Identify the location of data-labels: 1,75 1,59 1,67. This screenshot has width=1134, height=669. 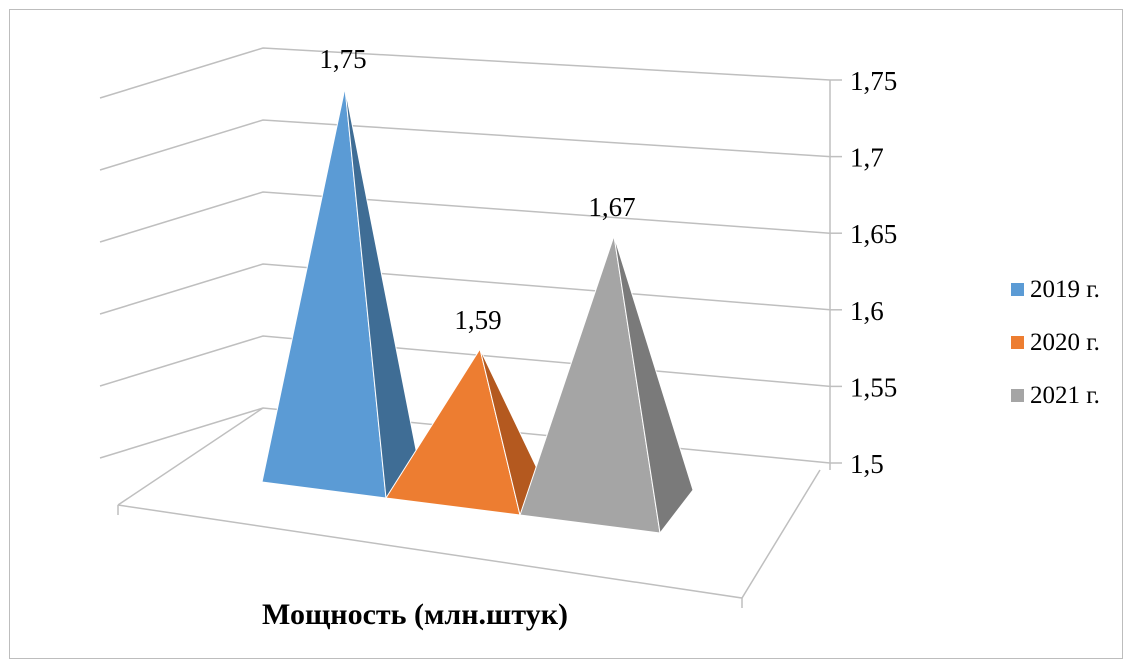
(477, 189).